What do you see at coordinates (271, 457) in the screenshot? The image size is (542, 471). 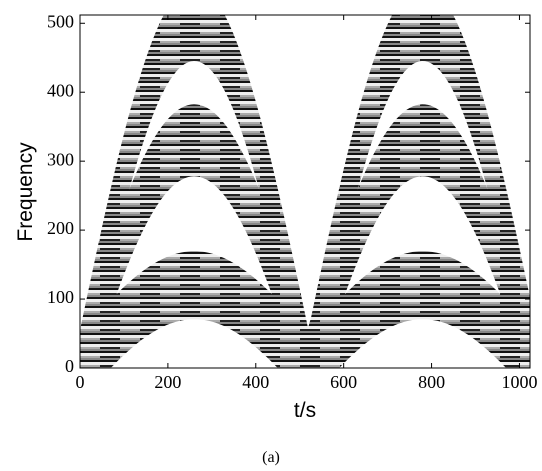 I see `caption: (a)` at bounding box center [271, 457].